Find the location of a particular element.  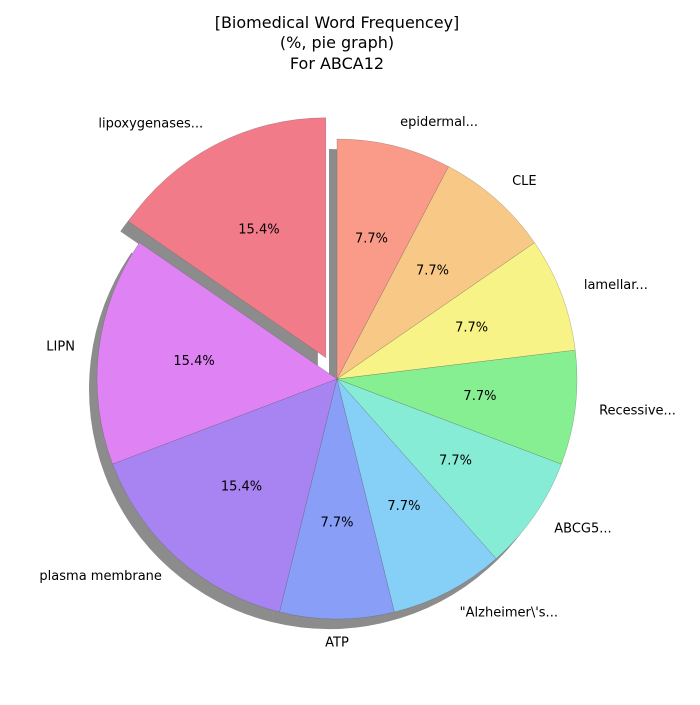

pie-slice-lipoxygenases is located at coordinates (227, 238).